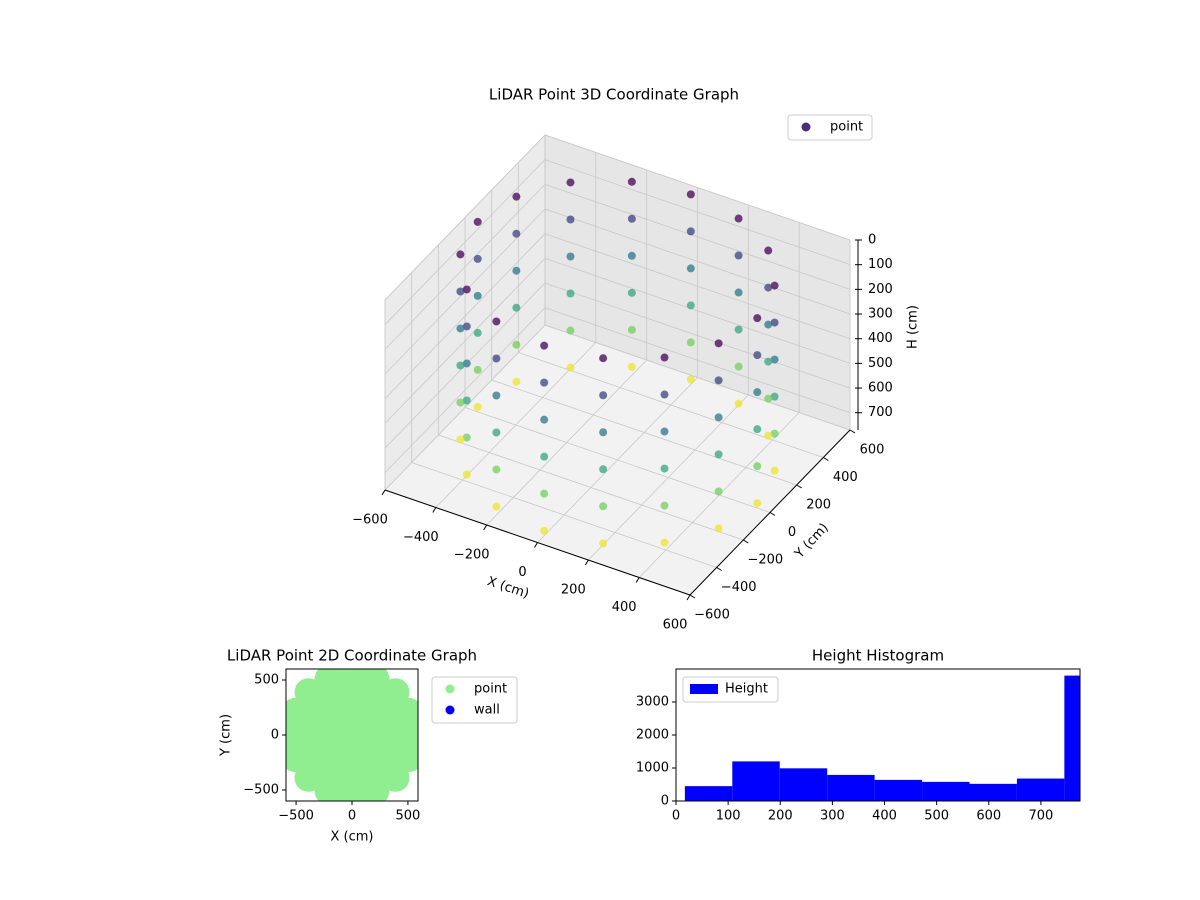 This screenshot has width=1200, height=900. I want to click on x-tick-label: −200, so click(472, 555).